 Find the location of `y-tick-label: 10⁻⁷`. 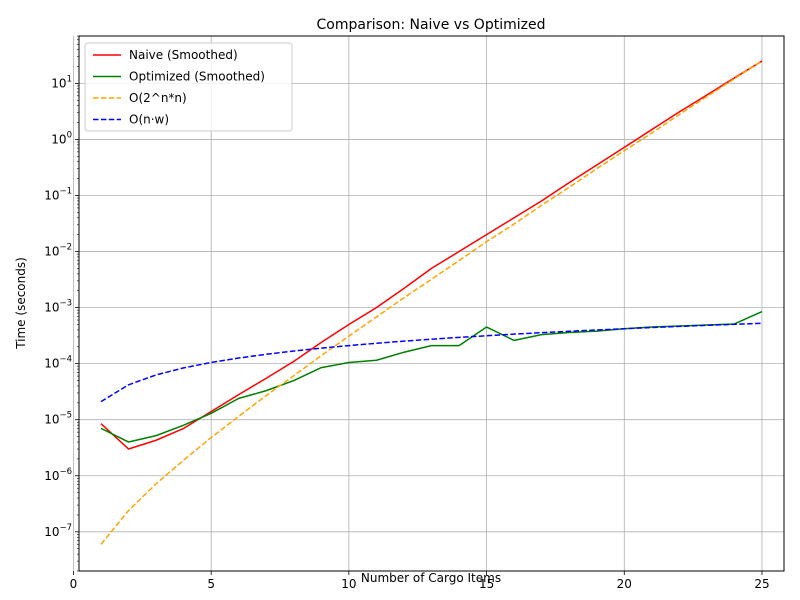

y-tick-label: 10⁻⁷ is located at coordinates (58, 531).